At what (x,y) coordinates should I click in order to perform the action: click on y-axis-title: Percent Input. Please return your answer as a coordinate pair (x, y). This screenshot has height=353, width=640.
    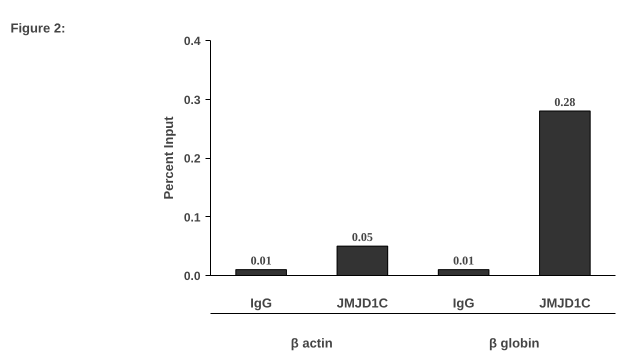
    Looking at the image, I should click on (168, 158).